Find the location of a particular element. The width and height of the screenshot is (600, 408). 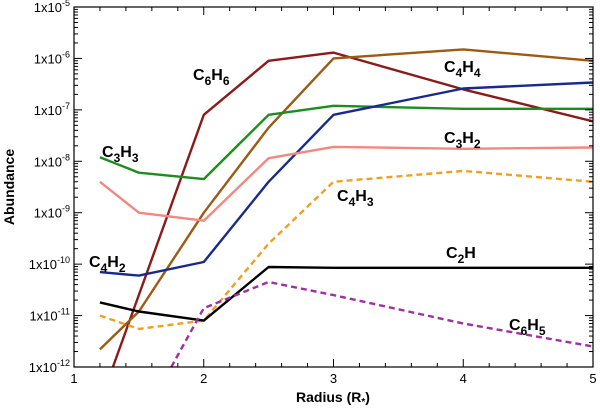

series-line-c2h is located at coordinates (346, 293).